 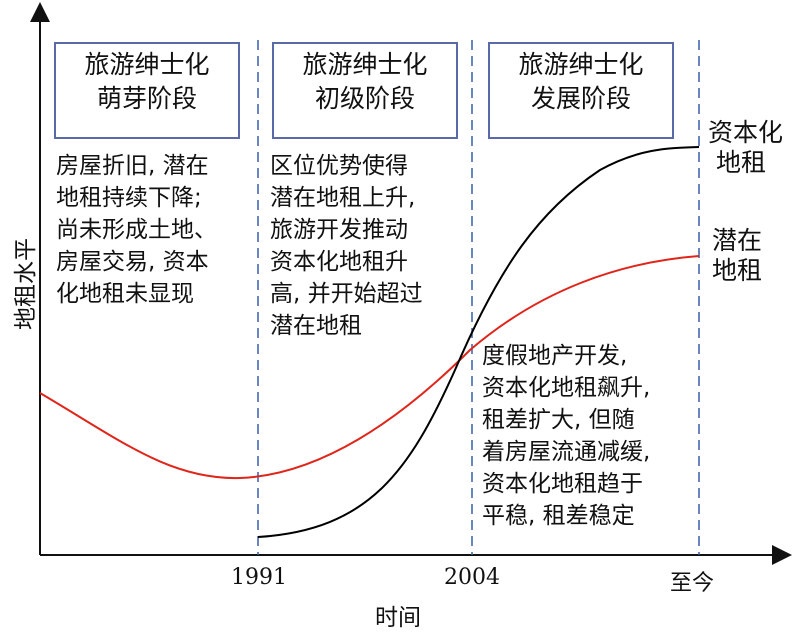 What do you see at coordinates (146, 98) in the screenshot?
I see `stage-sprout-line2: 萌芽阶段` at bounding box center [146, 98].